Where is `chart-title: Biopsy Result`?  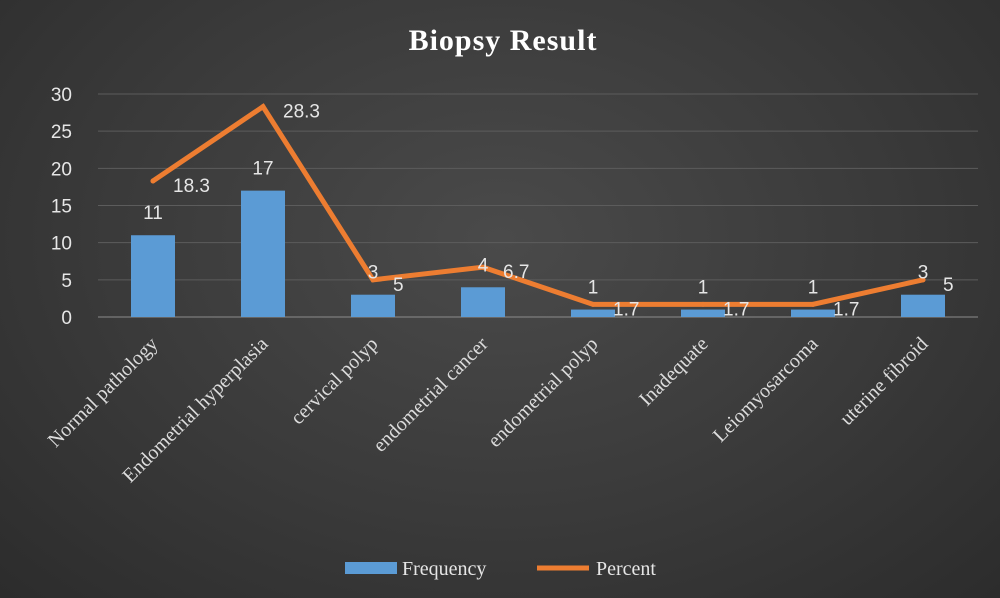 chart-title: Biopsy Result is located at coordinates (503, 40).